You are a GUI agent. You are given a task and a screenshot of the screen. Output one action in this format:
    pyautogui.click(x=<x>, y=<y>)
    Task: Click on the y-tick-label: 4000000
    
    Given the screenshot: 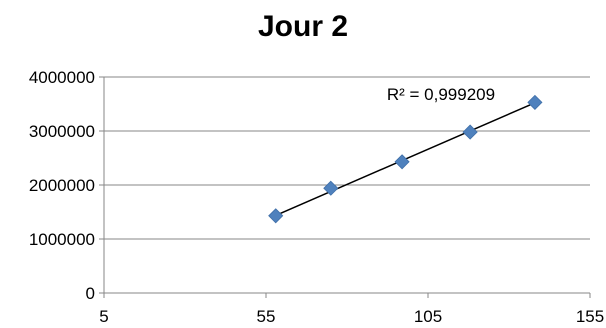 What is the action you would take?
    pyautogui.click(x=62, y=77)
    